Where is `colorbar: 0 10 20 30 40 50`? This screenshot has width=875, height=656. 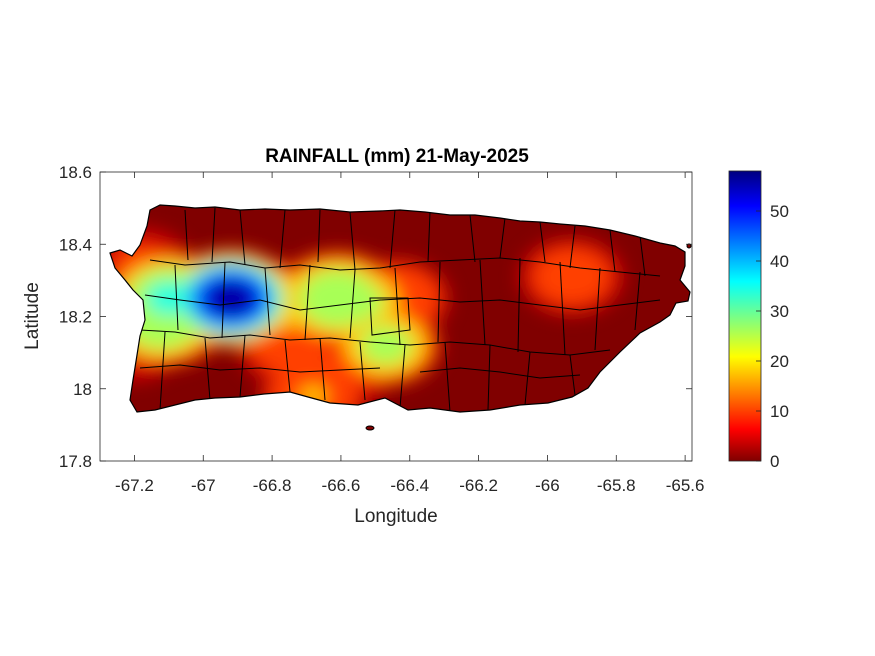 colorbar: 0 10 20 30 40 50 is located at coordinates (758, 320).